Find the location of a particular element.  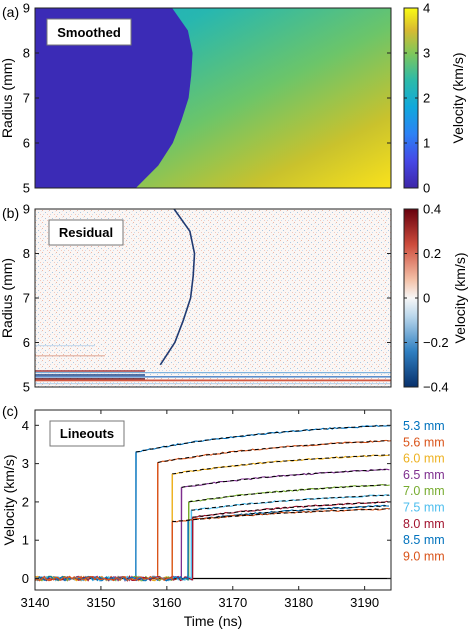

panel-b-annotation: Residual is located at coordinates (86, 232).